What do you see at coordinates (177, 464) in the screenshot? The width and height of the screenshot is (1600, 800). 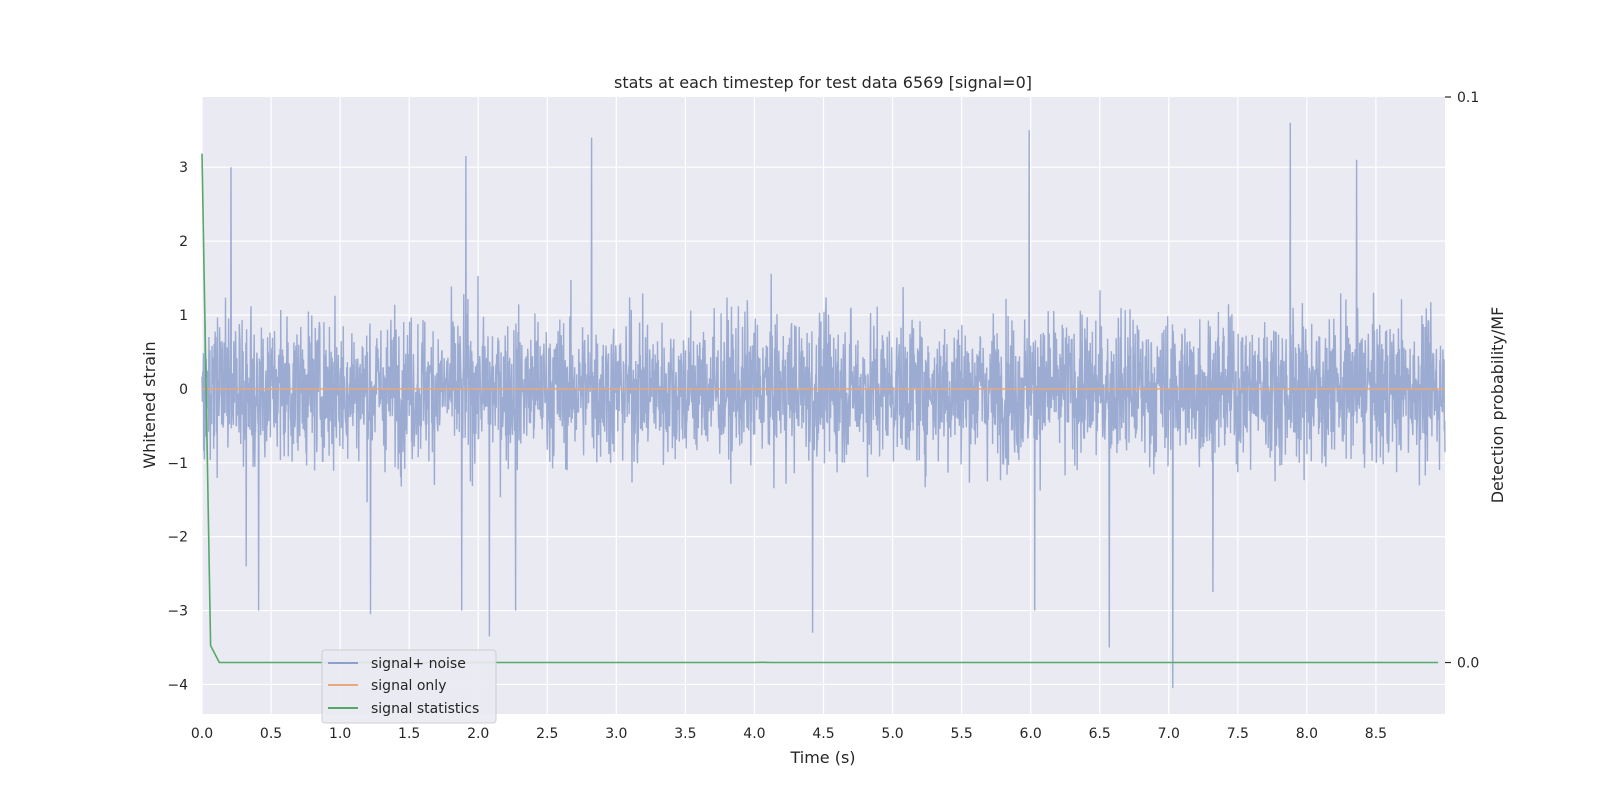 I see `y-tick-label: −1` at bounding box center [177, 464].